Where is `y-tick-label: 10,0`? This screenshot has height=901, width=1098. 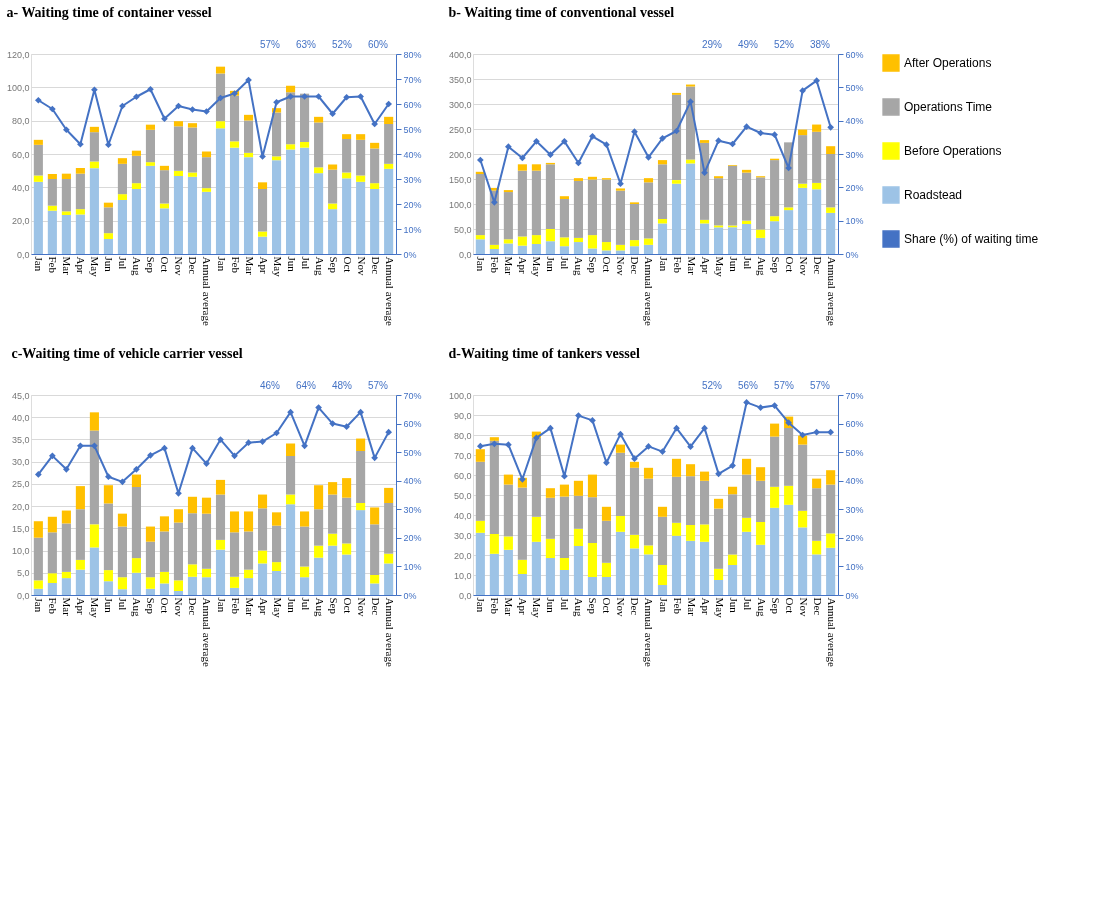
y-tick-label: 10,0 is located at coordinates (462, 575).